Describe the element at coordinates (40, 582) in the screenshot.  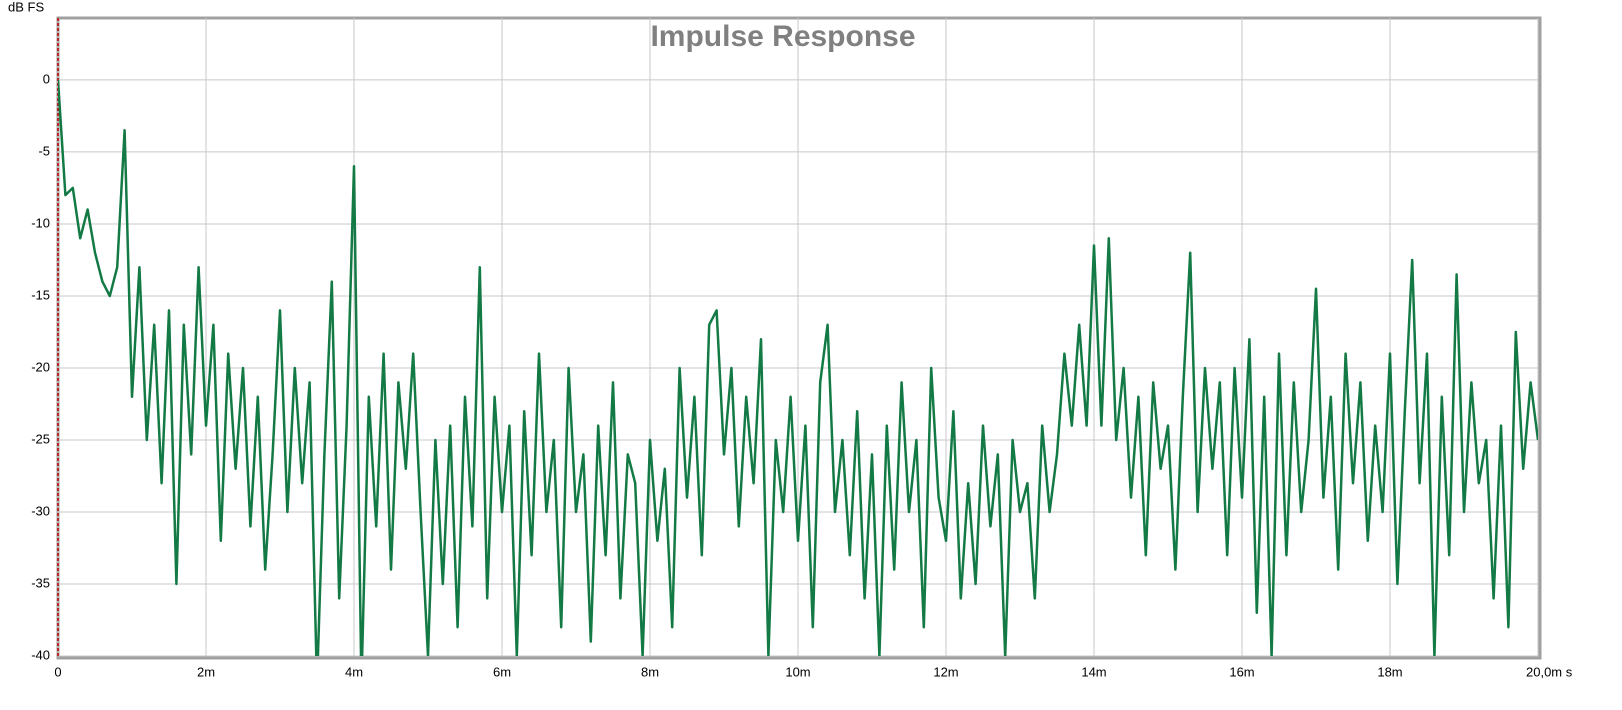
I see `y-tick-label: -35` at that location.